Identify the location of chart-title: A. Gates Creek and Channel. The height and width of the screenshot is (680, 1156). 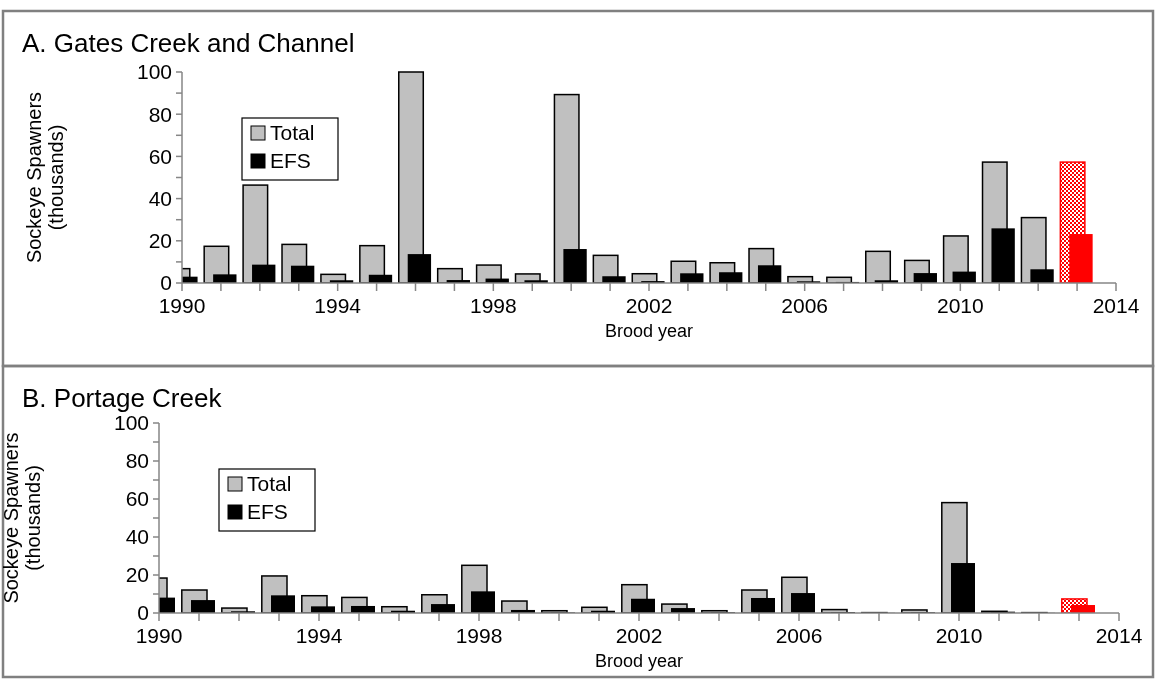
(188, 43).